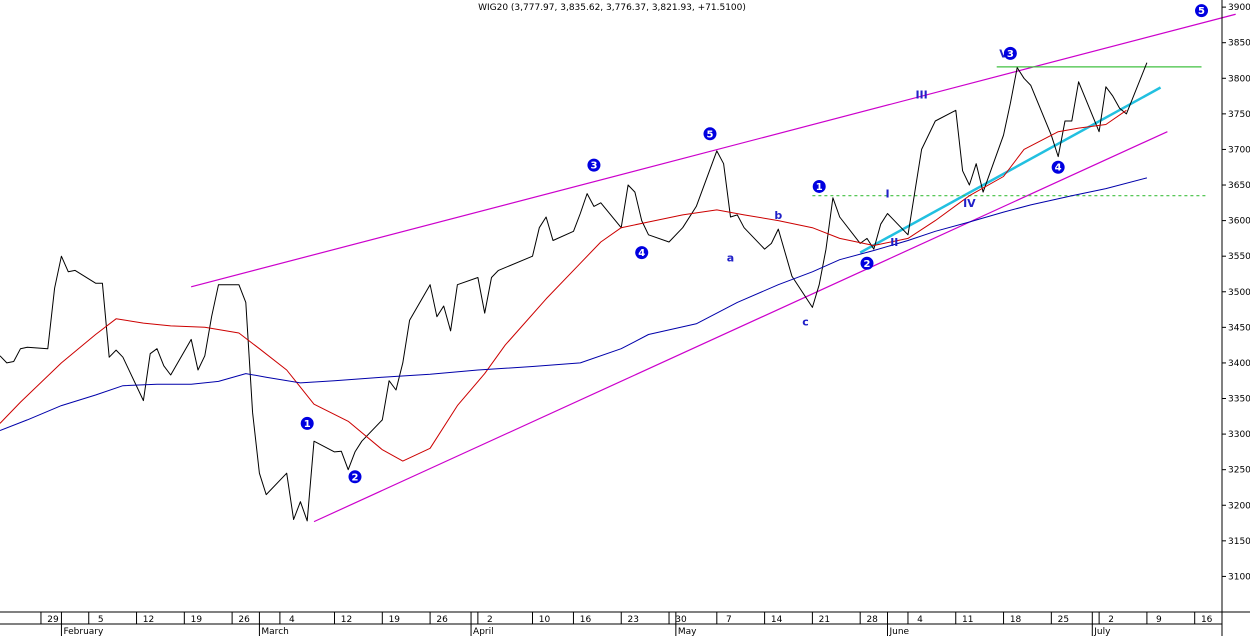  Describe the element at coordinates (274, 631) in the screenshot. I see `month-tick-label: March` at that location.